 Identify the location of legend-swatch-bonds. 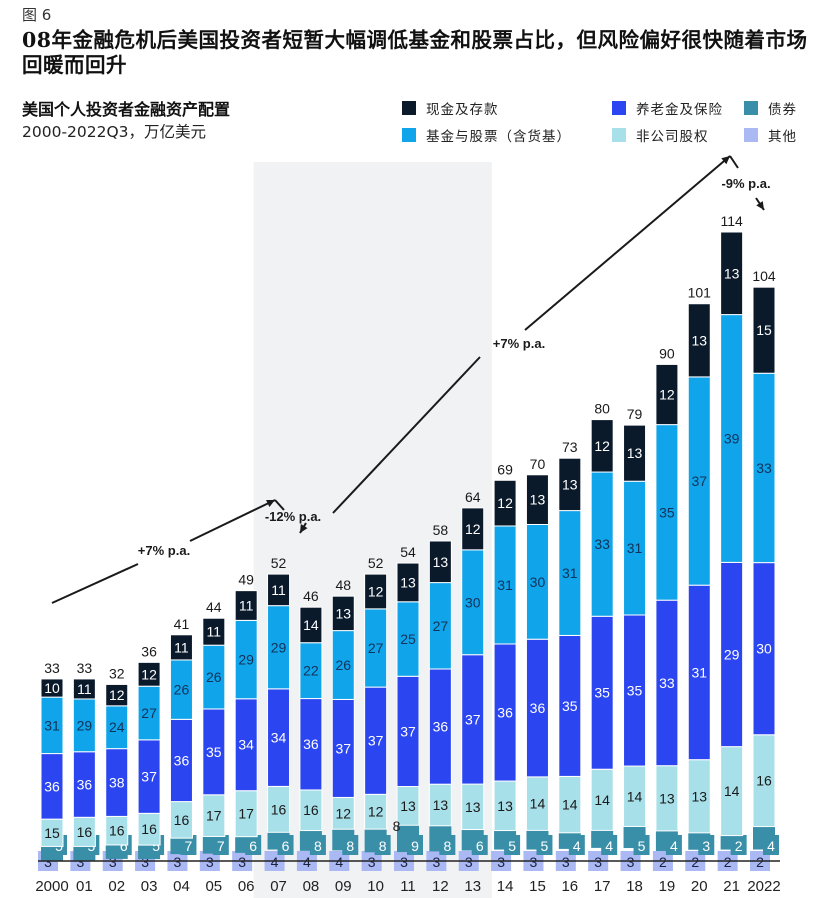
(751, 108).